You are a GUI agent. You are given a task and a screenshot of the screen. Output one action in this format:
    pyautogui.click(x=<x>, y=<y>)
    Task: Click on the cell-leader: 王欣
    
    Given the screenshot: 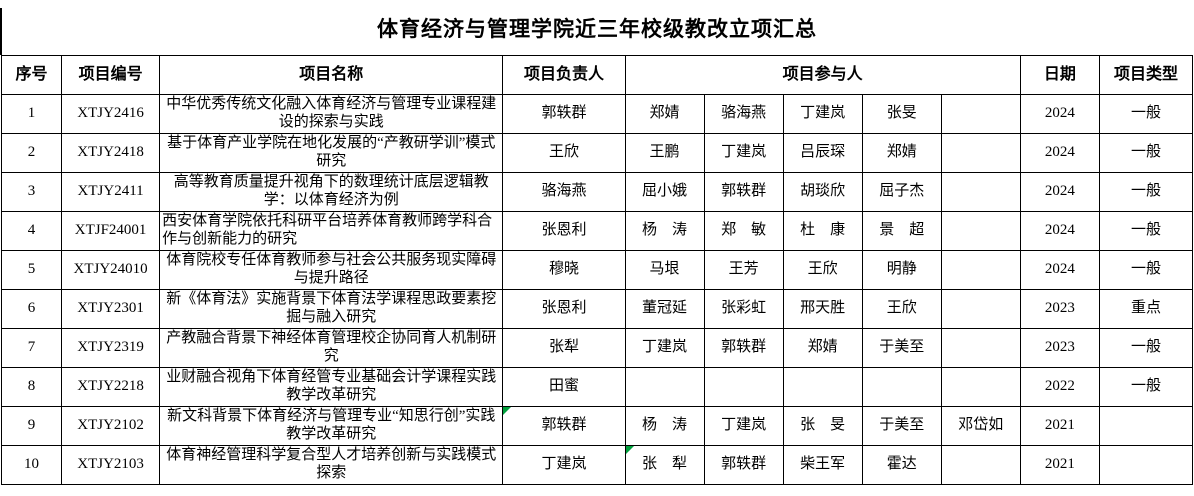 What is the action you would take?
    pyautogui.click(x=564, y=153)
    